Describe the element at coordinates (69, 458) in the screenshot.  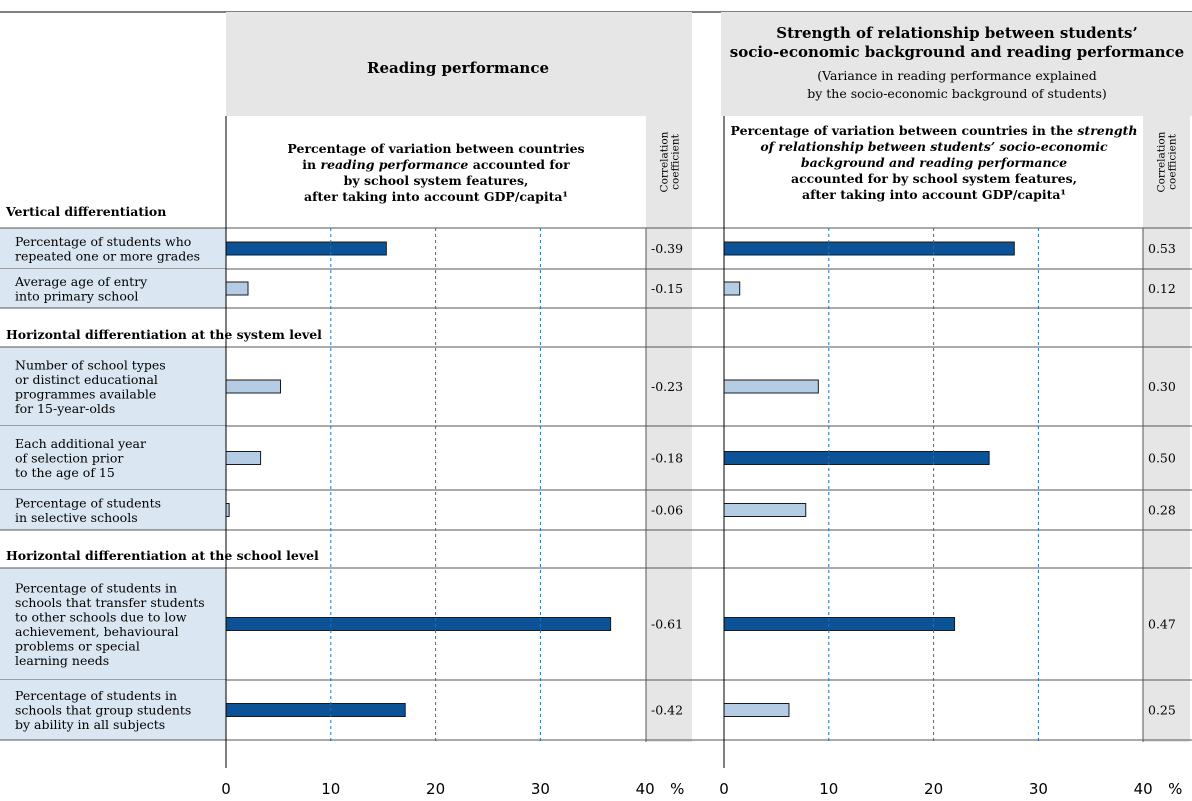
I see `row-label: of selection prior` at that location.